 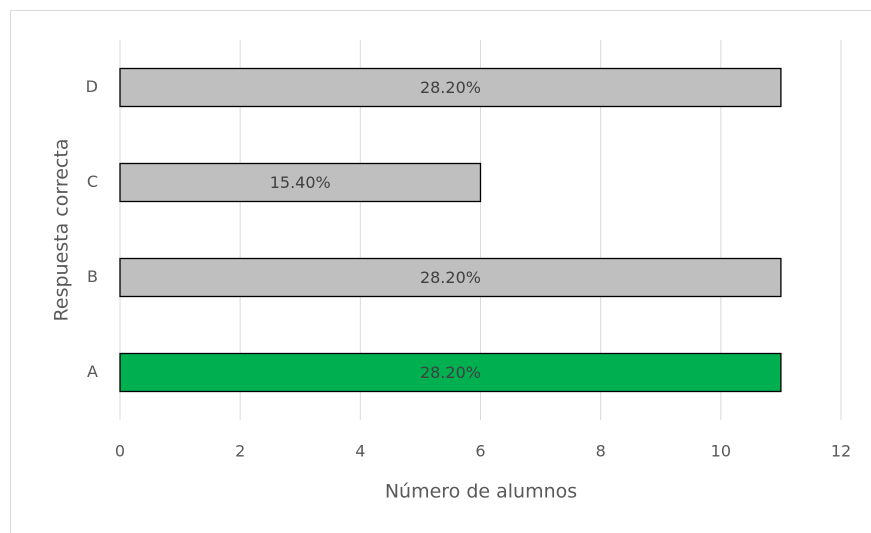 What do you see at coordinates (481, 492) in the screenshot?
I see `x-axis-title: Número de alumnos` at bounding box center [481, 492].